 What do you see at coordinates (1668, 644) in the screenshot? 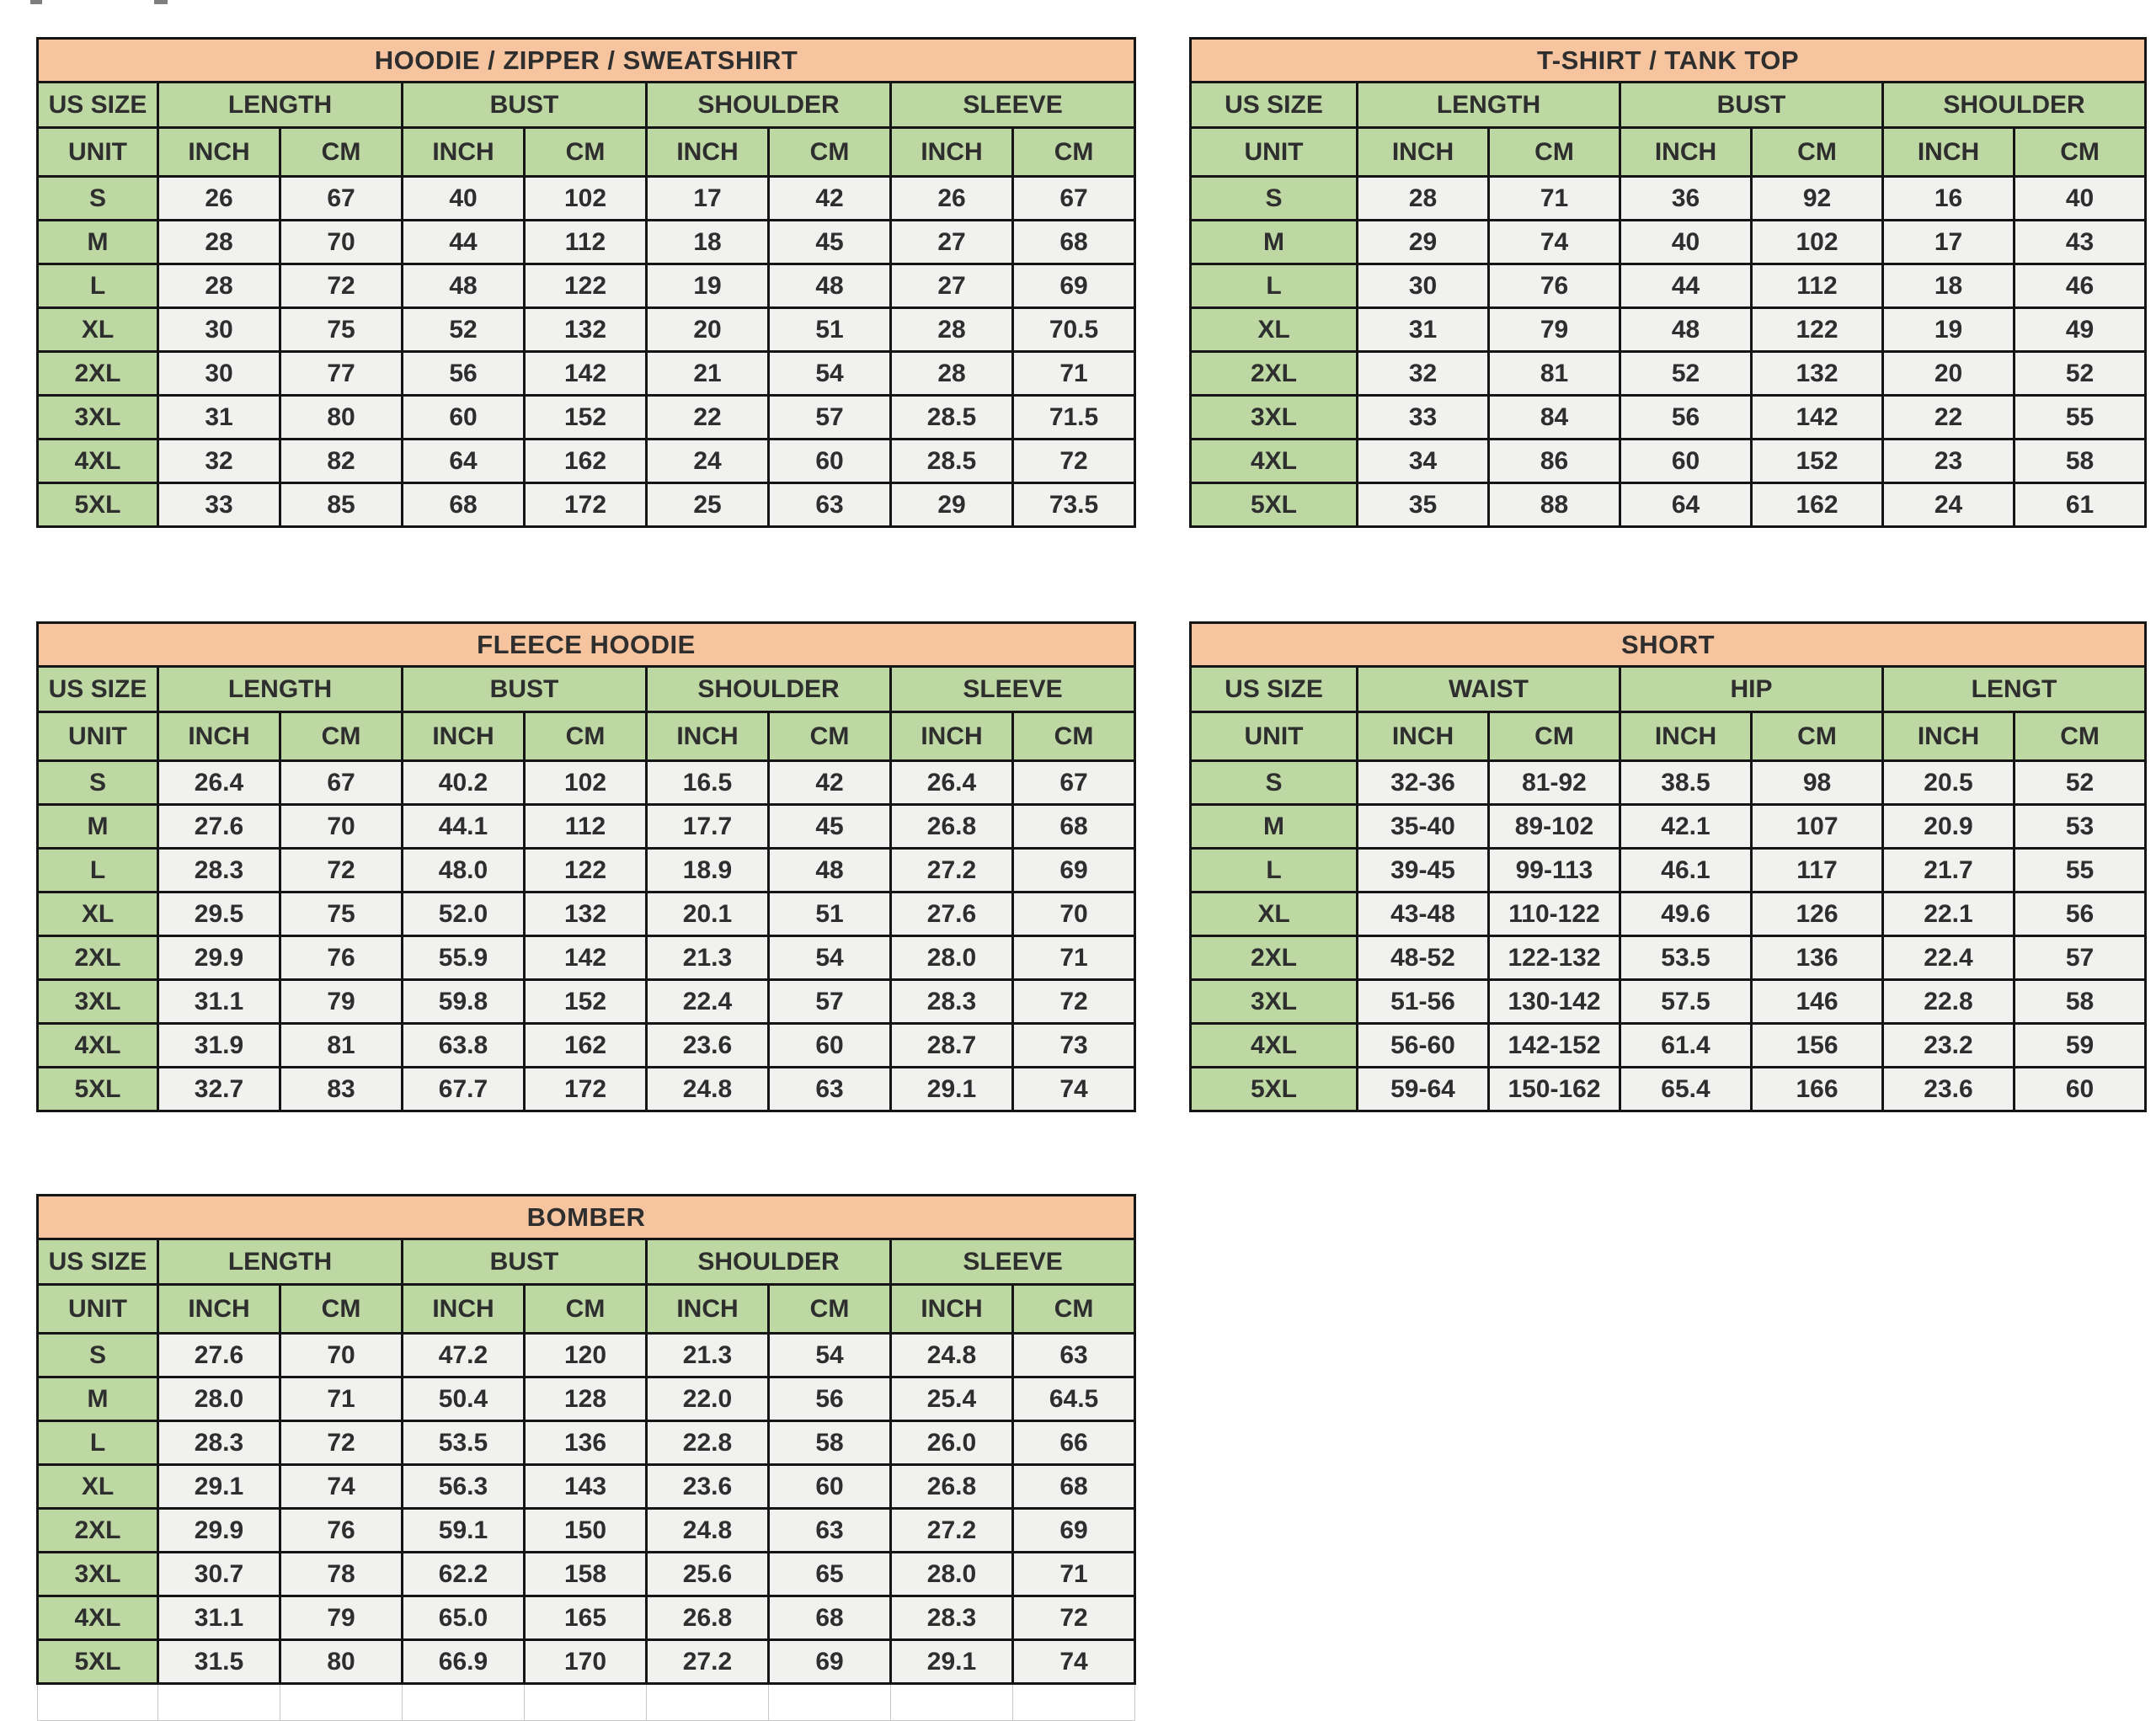
I see `table-title: SHORT` at bounding box center [1668, 644].